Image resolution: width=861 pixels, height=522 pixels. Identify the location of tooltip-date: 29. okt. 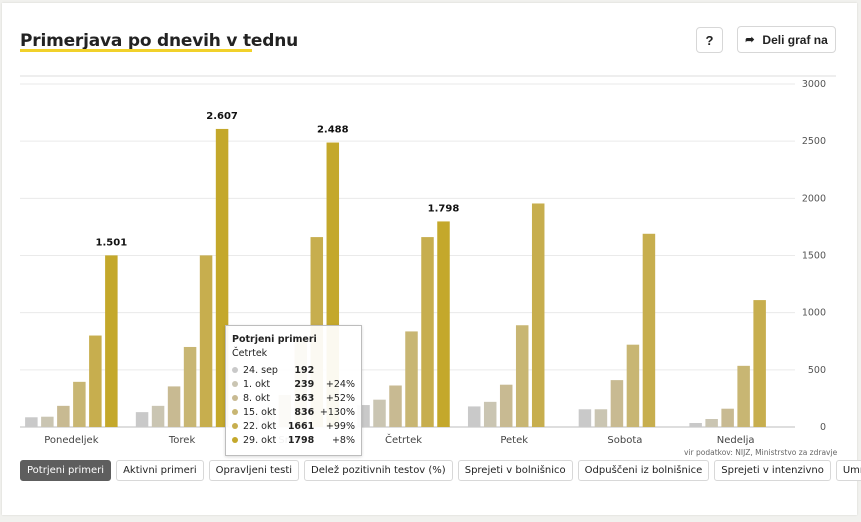
(260, 440).